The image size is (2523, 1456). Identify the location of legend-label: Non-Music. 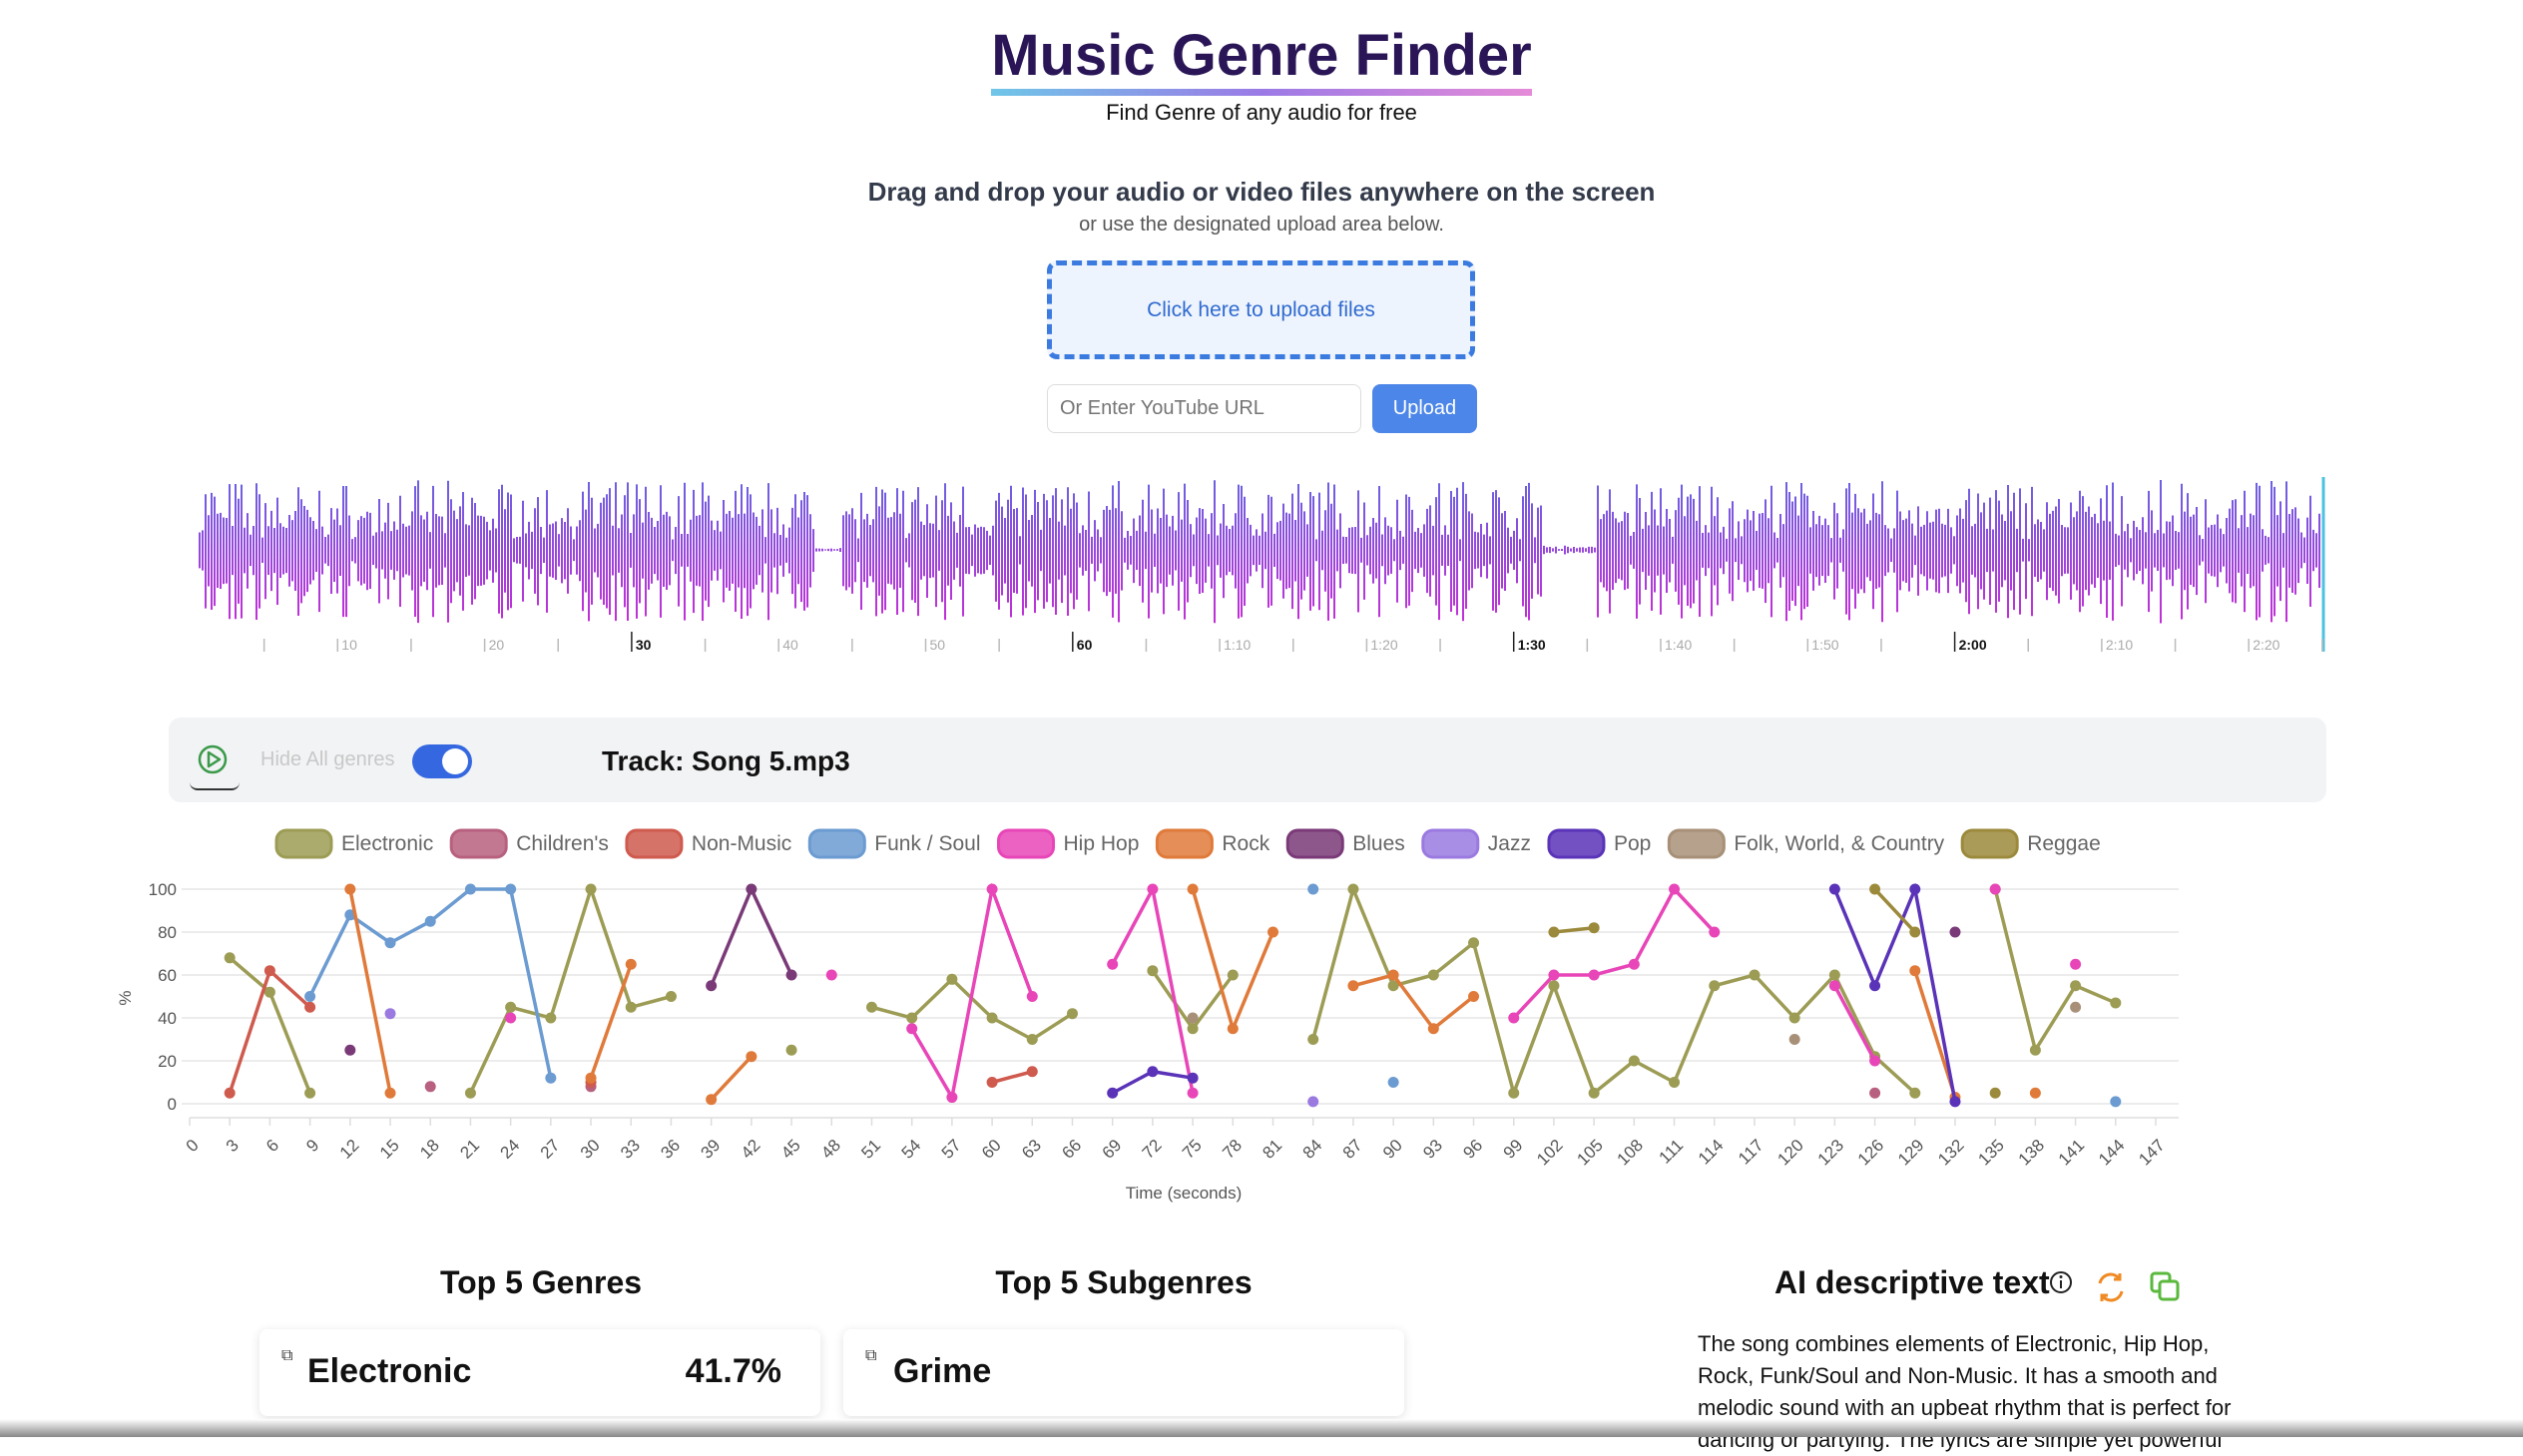
(741, 843).